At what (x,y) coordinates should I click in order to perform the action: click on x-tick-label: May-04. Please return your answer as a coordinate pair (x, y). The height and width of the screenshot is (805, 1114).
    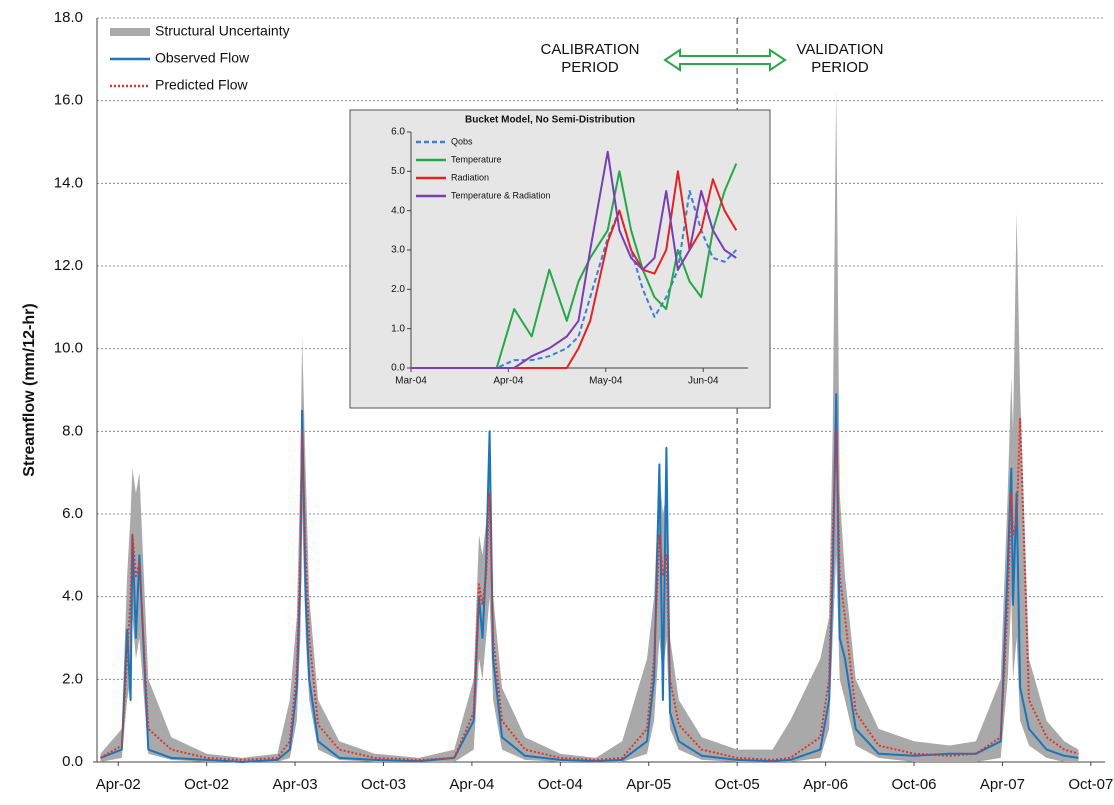
    Looking at the image, I should click on (606, 381).